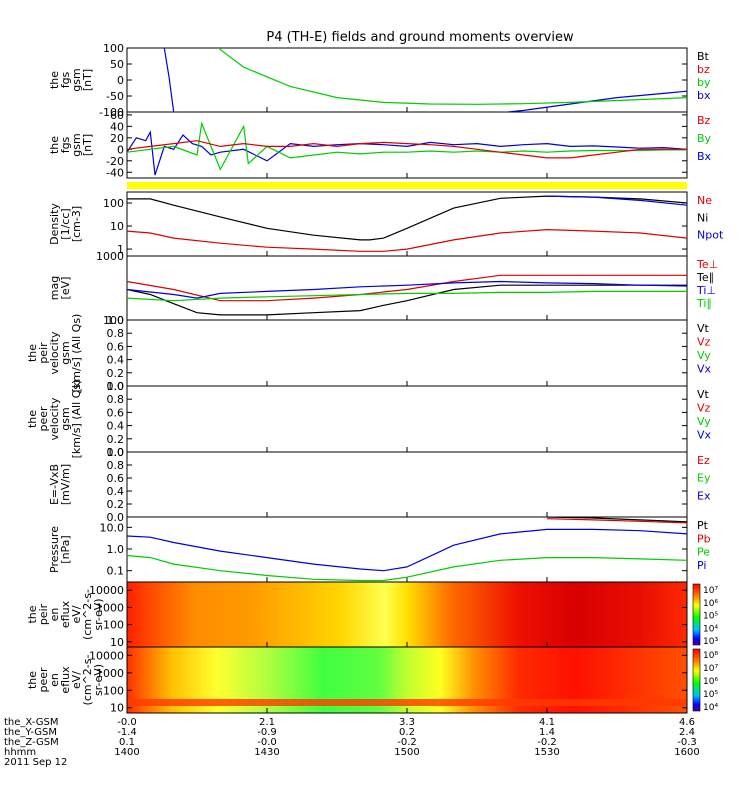 The width and height of the screenshot is (750, 800). What do you see at coordinates (65, 288) in the screenshot?
I see `y-axis-label: [eV]` at bounding box center [65, 288].